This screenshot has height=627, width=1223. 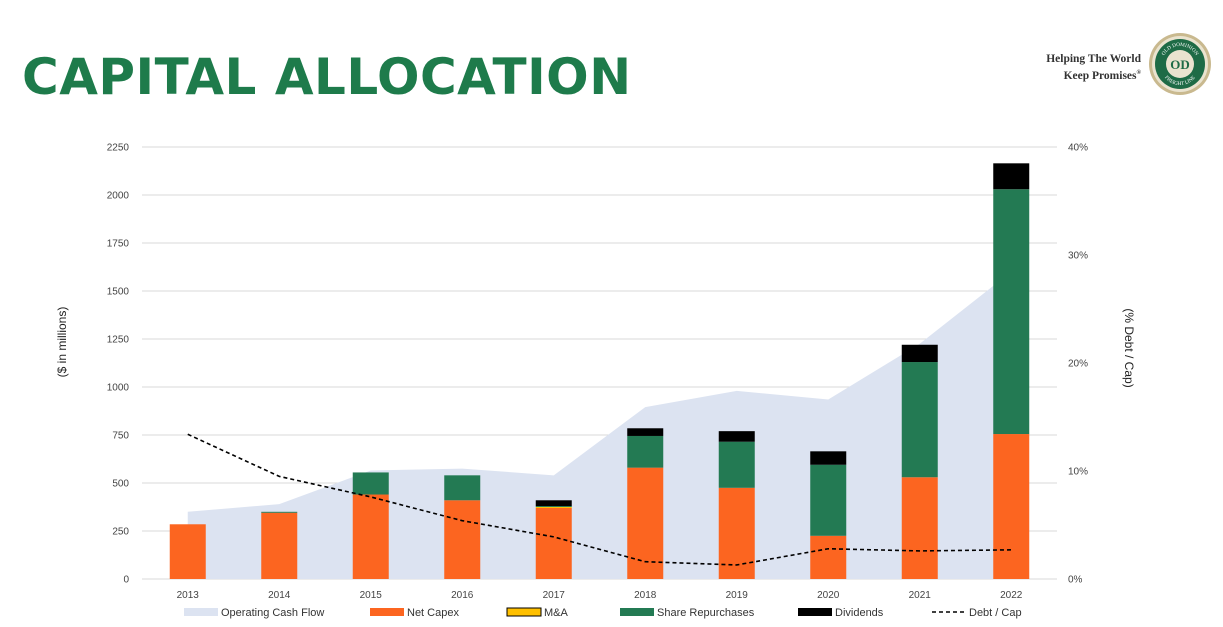 What do you see at coordinates (1011, 312) in the screenshot?
I see `bar-share-repurchases-2022` at bounding box center [1011, 312].